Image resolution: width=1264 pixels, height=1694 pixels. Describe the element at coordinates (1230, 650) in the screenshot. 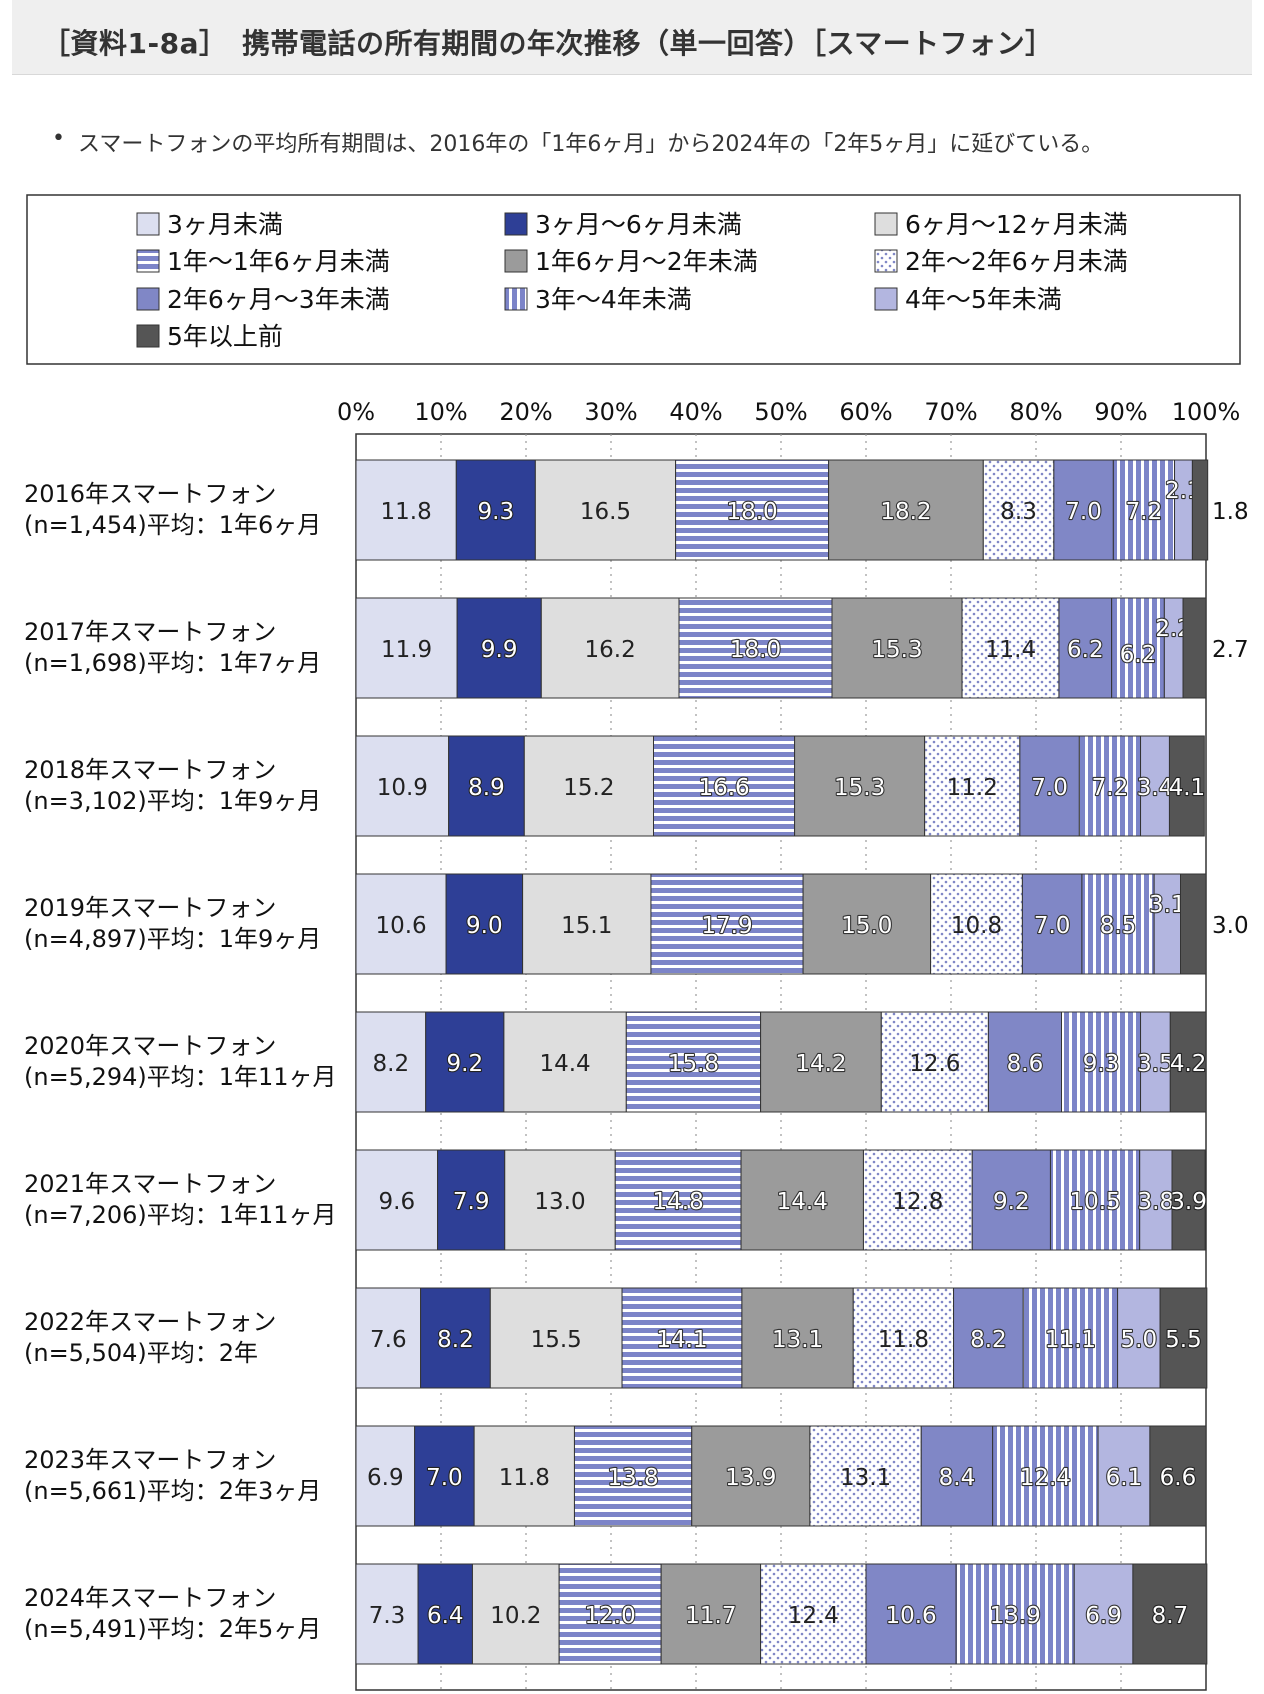

I see `data-label: 2.7` at that location.